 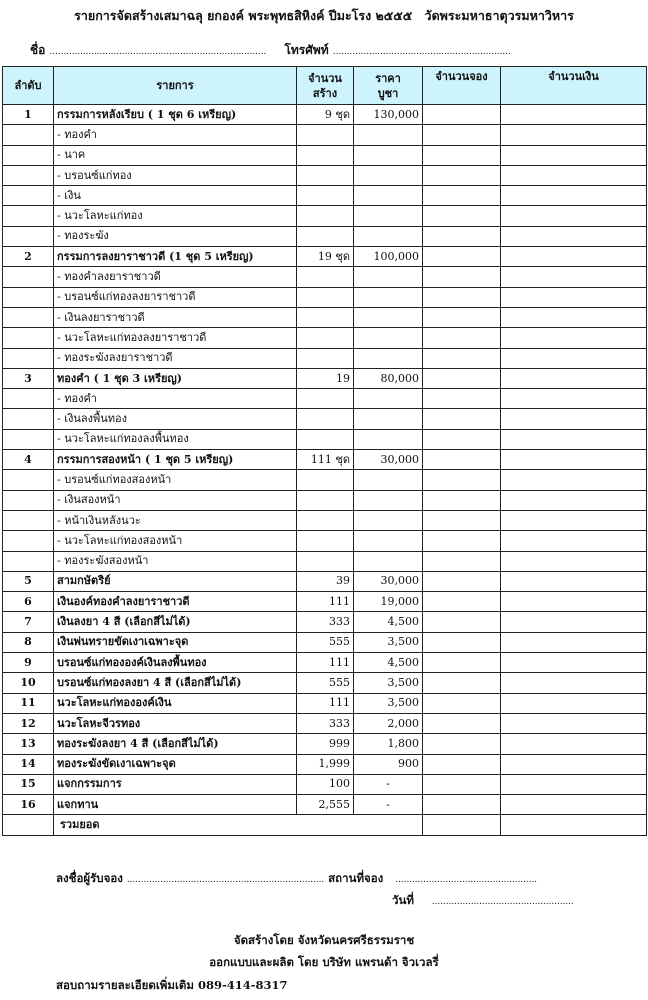 I want to click on row-qty, so click(x=325, y=419).